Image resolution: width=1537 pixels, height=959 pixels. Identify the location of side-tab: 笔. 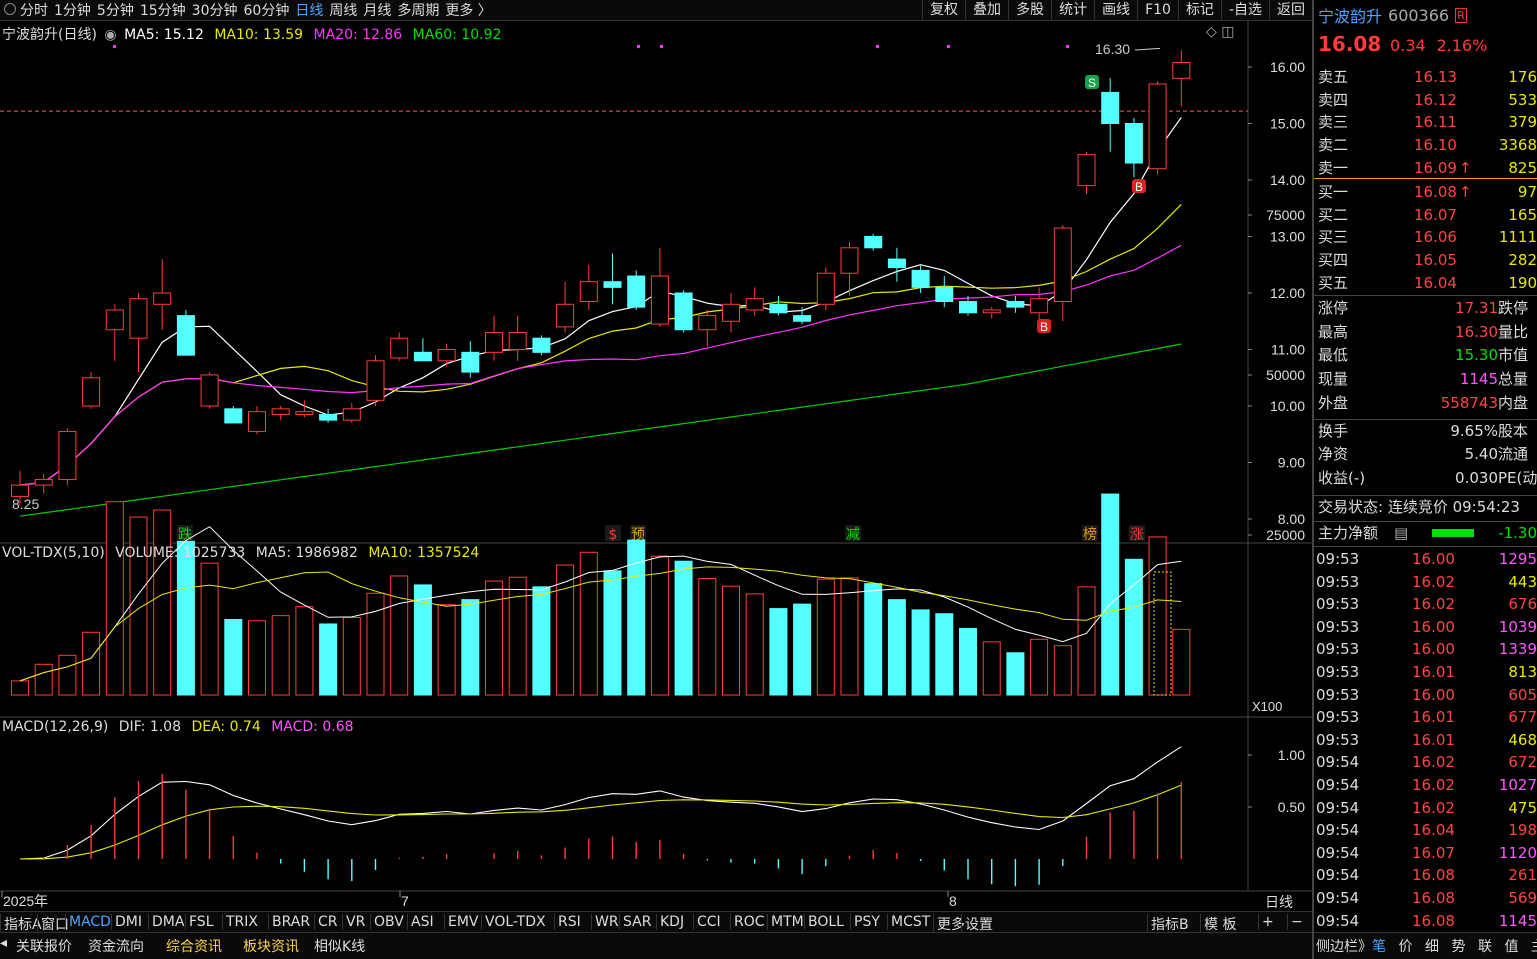
(1379, 947).